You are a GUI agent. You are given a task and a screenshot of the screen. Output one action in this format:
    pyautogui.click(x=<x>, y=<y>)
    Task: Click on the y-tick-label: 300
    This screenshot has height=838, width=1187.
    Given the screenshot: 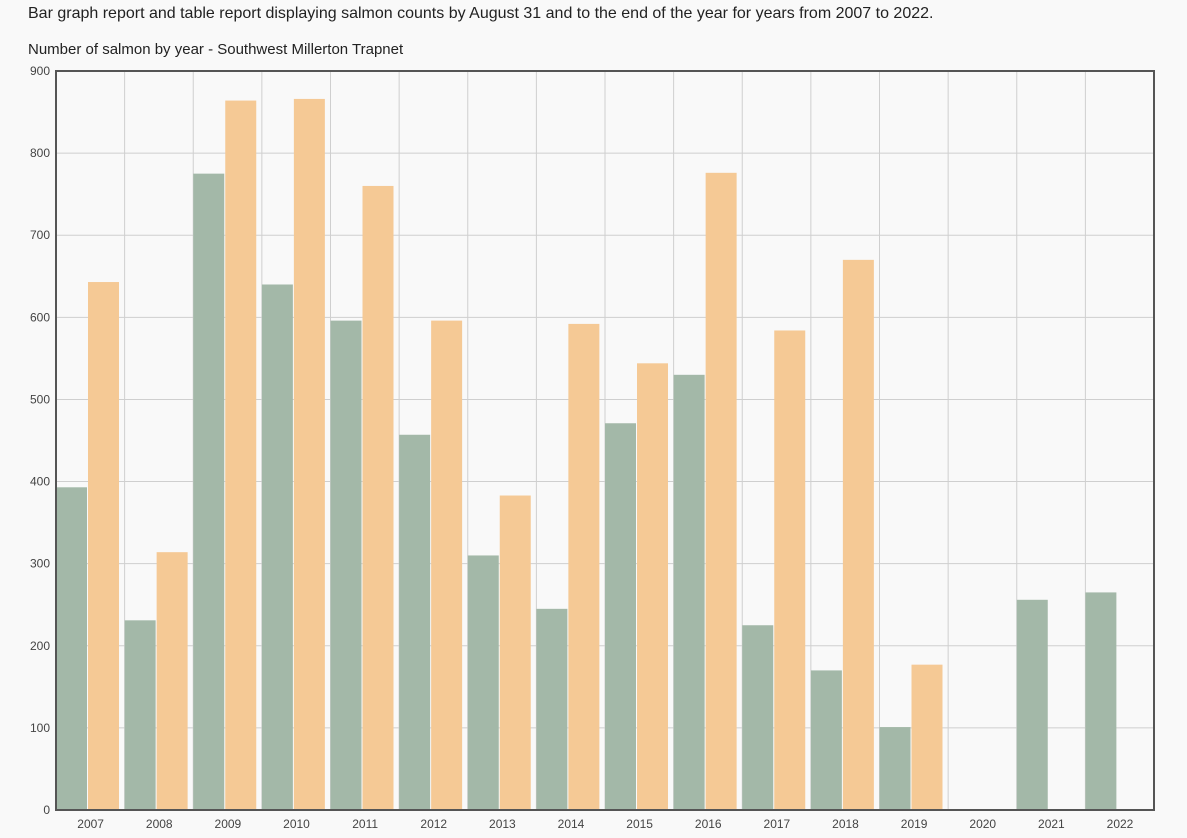 What is the action you would take?
    pyautogui.click(x=40, y=564)
    